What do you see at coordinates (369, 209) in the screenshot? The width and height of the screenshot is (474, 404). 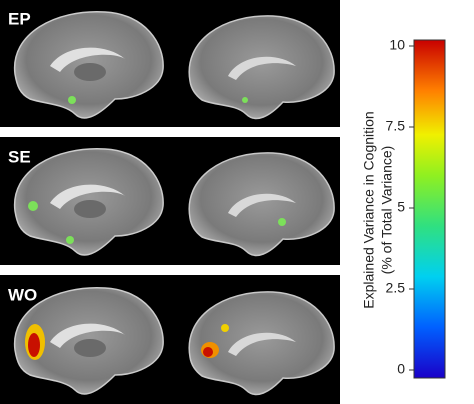 I see `colorbar-title: Explained Variance in Cognition` at bounding box center [369, 209].